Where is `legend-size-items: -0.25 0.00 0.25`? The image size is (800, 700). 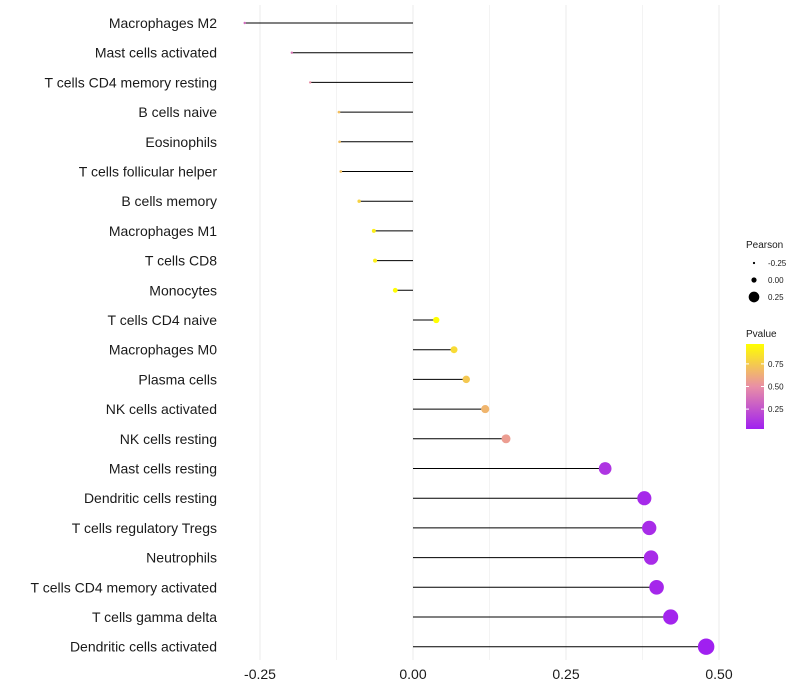
legend-size-items: -0.25 0.00 0.25 is located at coordinates (767, 281).